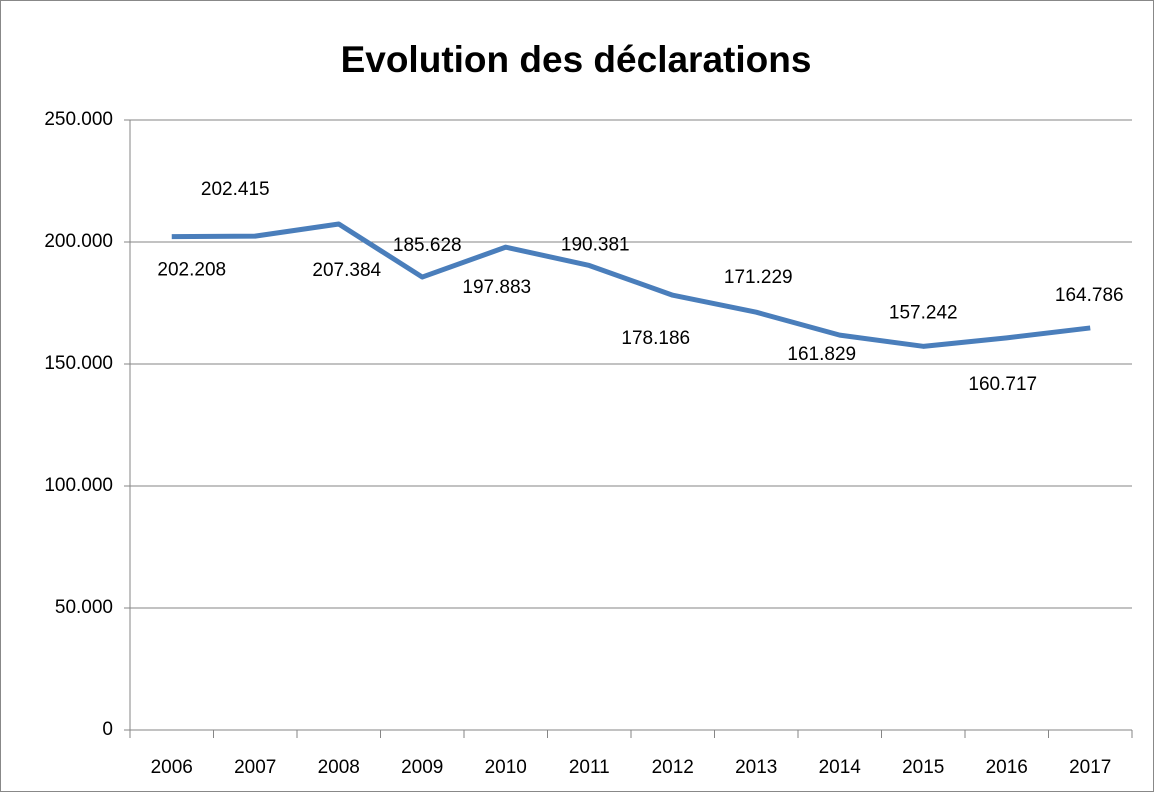 Image resolution: width=1155 pixels, height=792 pixels. Describe the element at coordinates (1089, 295) in the screenshot. I see `data-label: 164.786` at that location.